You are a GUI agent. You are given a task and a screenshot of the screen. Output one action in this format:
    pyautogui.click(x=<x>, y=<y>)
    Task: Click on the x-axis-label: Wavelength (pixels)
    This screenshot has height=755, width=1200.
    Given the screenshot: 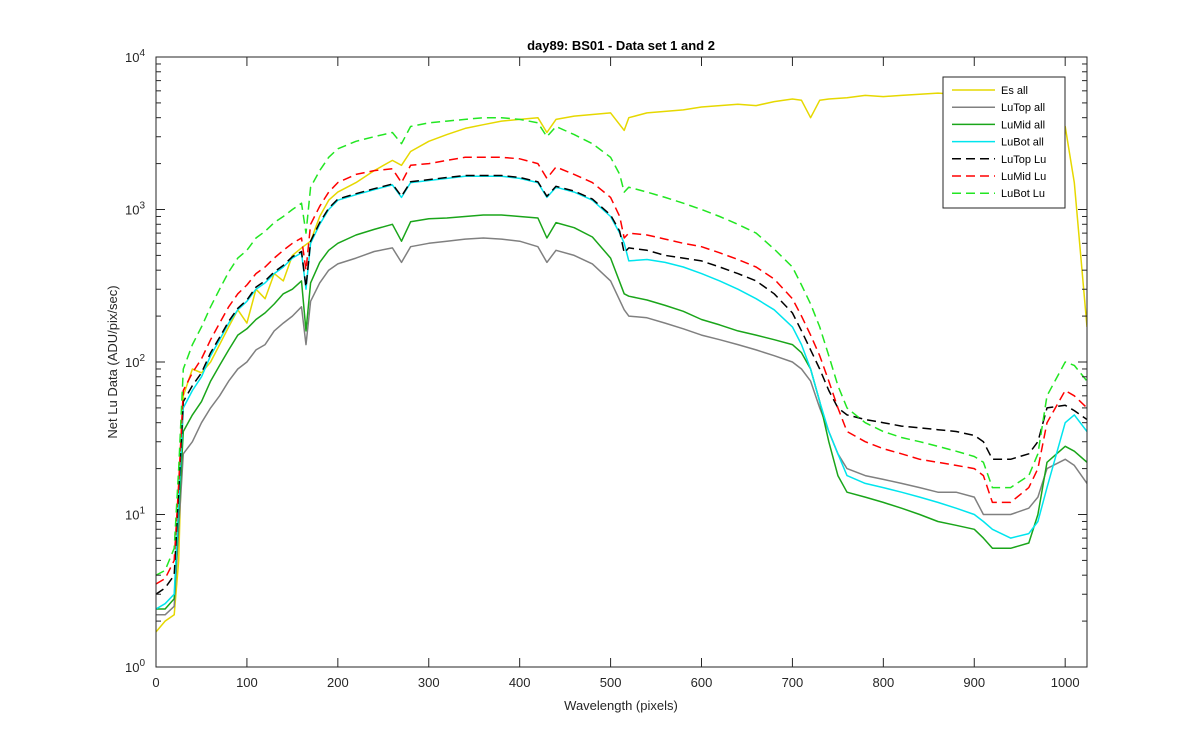 What is the action you would take?
    pyautogui.click(x=621, y=705)
    